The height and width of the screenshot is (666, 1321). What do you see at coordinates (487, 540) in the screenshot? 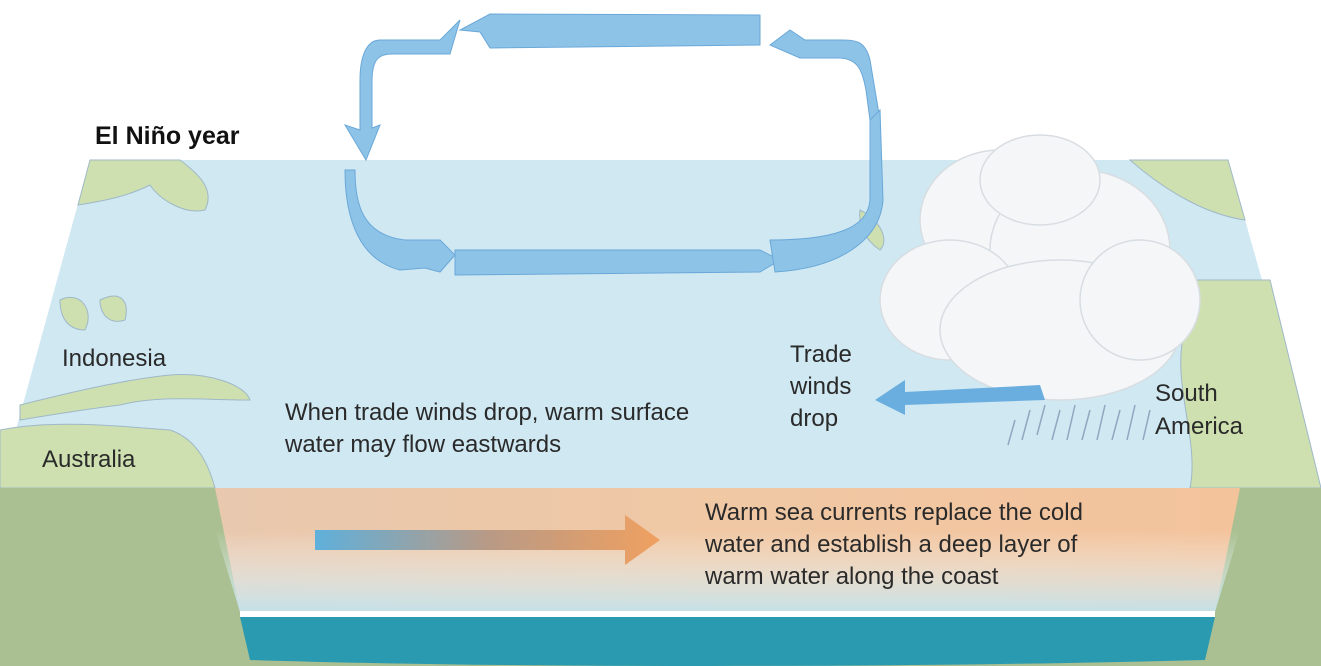
I see `current-arrow` at bounding box center [487, 540].